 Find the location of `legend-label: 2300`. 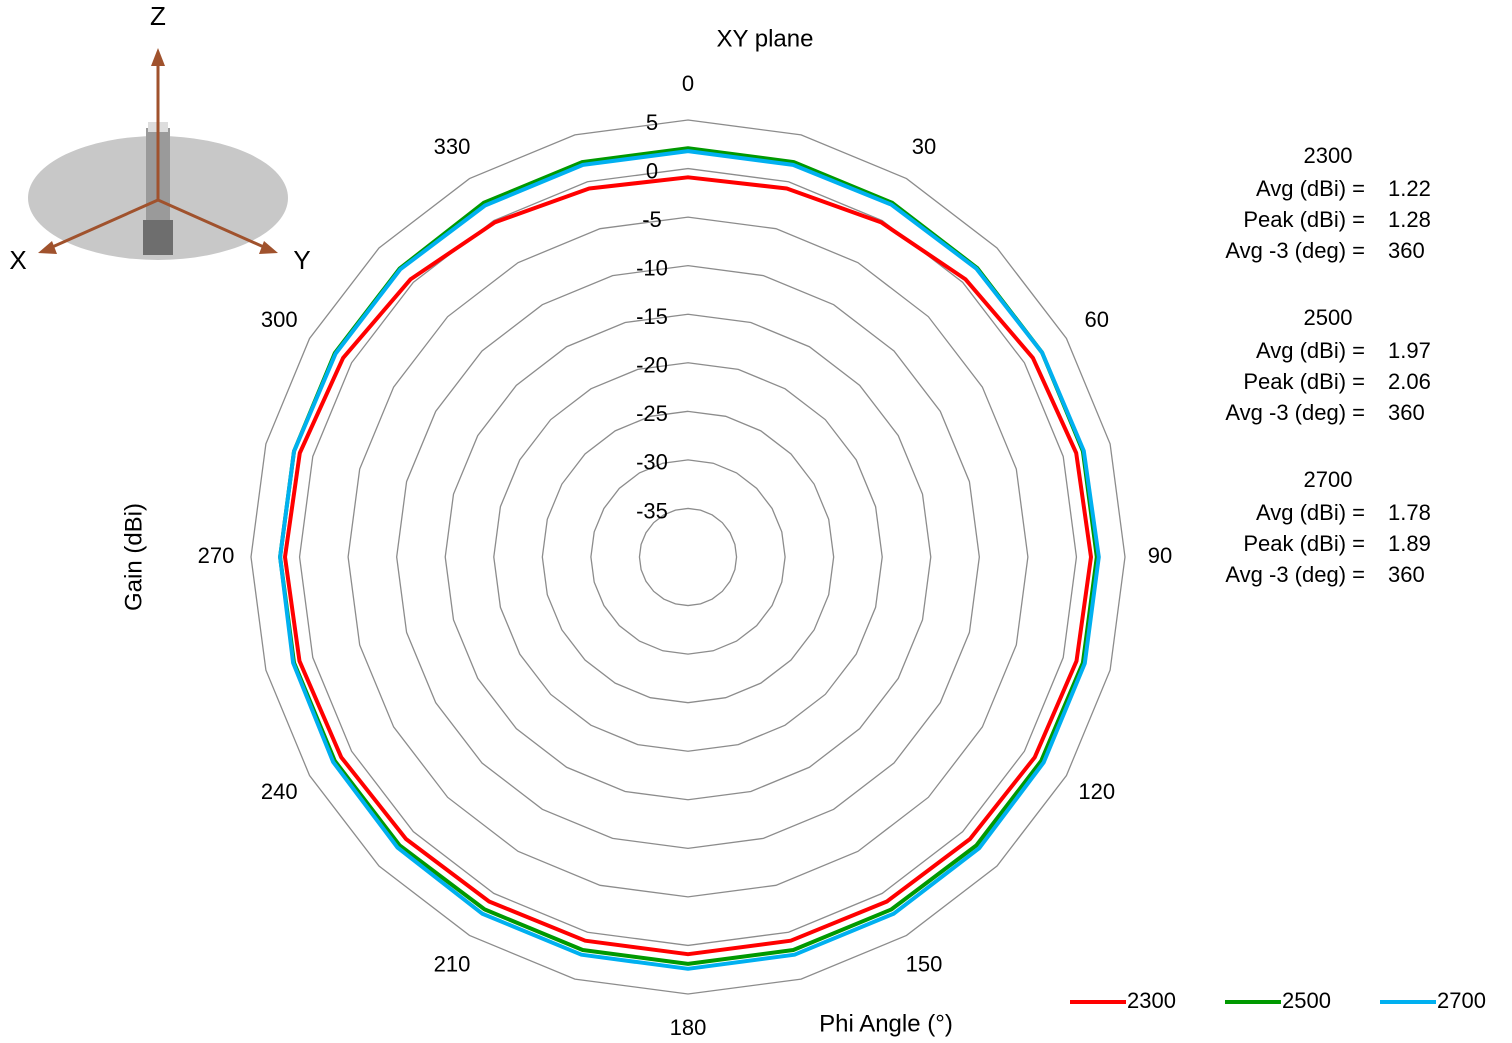

legend-label: 2300 is located at coordinates (1151, 1000).